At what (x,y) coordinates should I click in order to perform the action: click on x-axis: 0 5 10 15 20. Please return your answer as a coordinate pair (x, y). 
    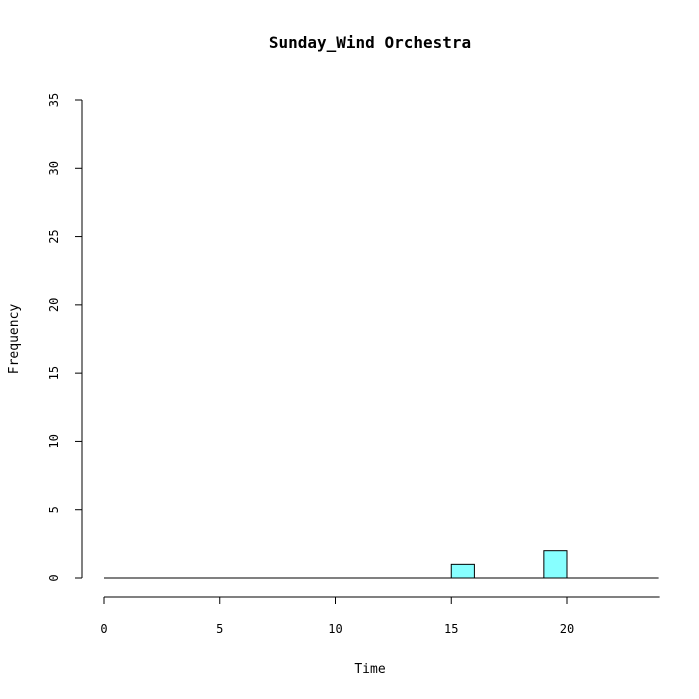
    Looking at the image, I should click on (380, 616).